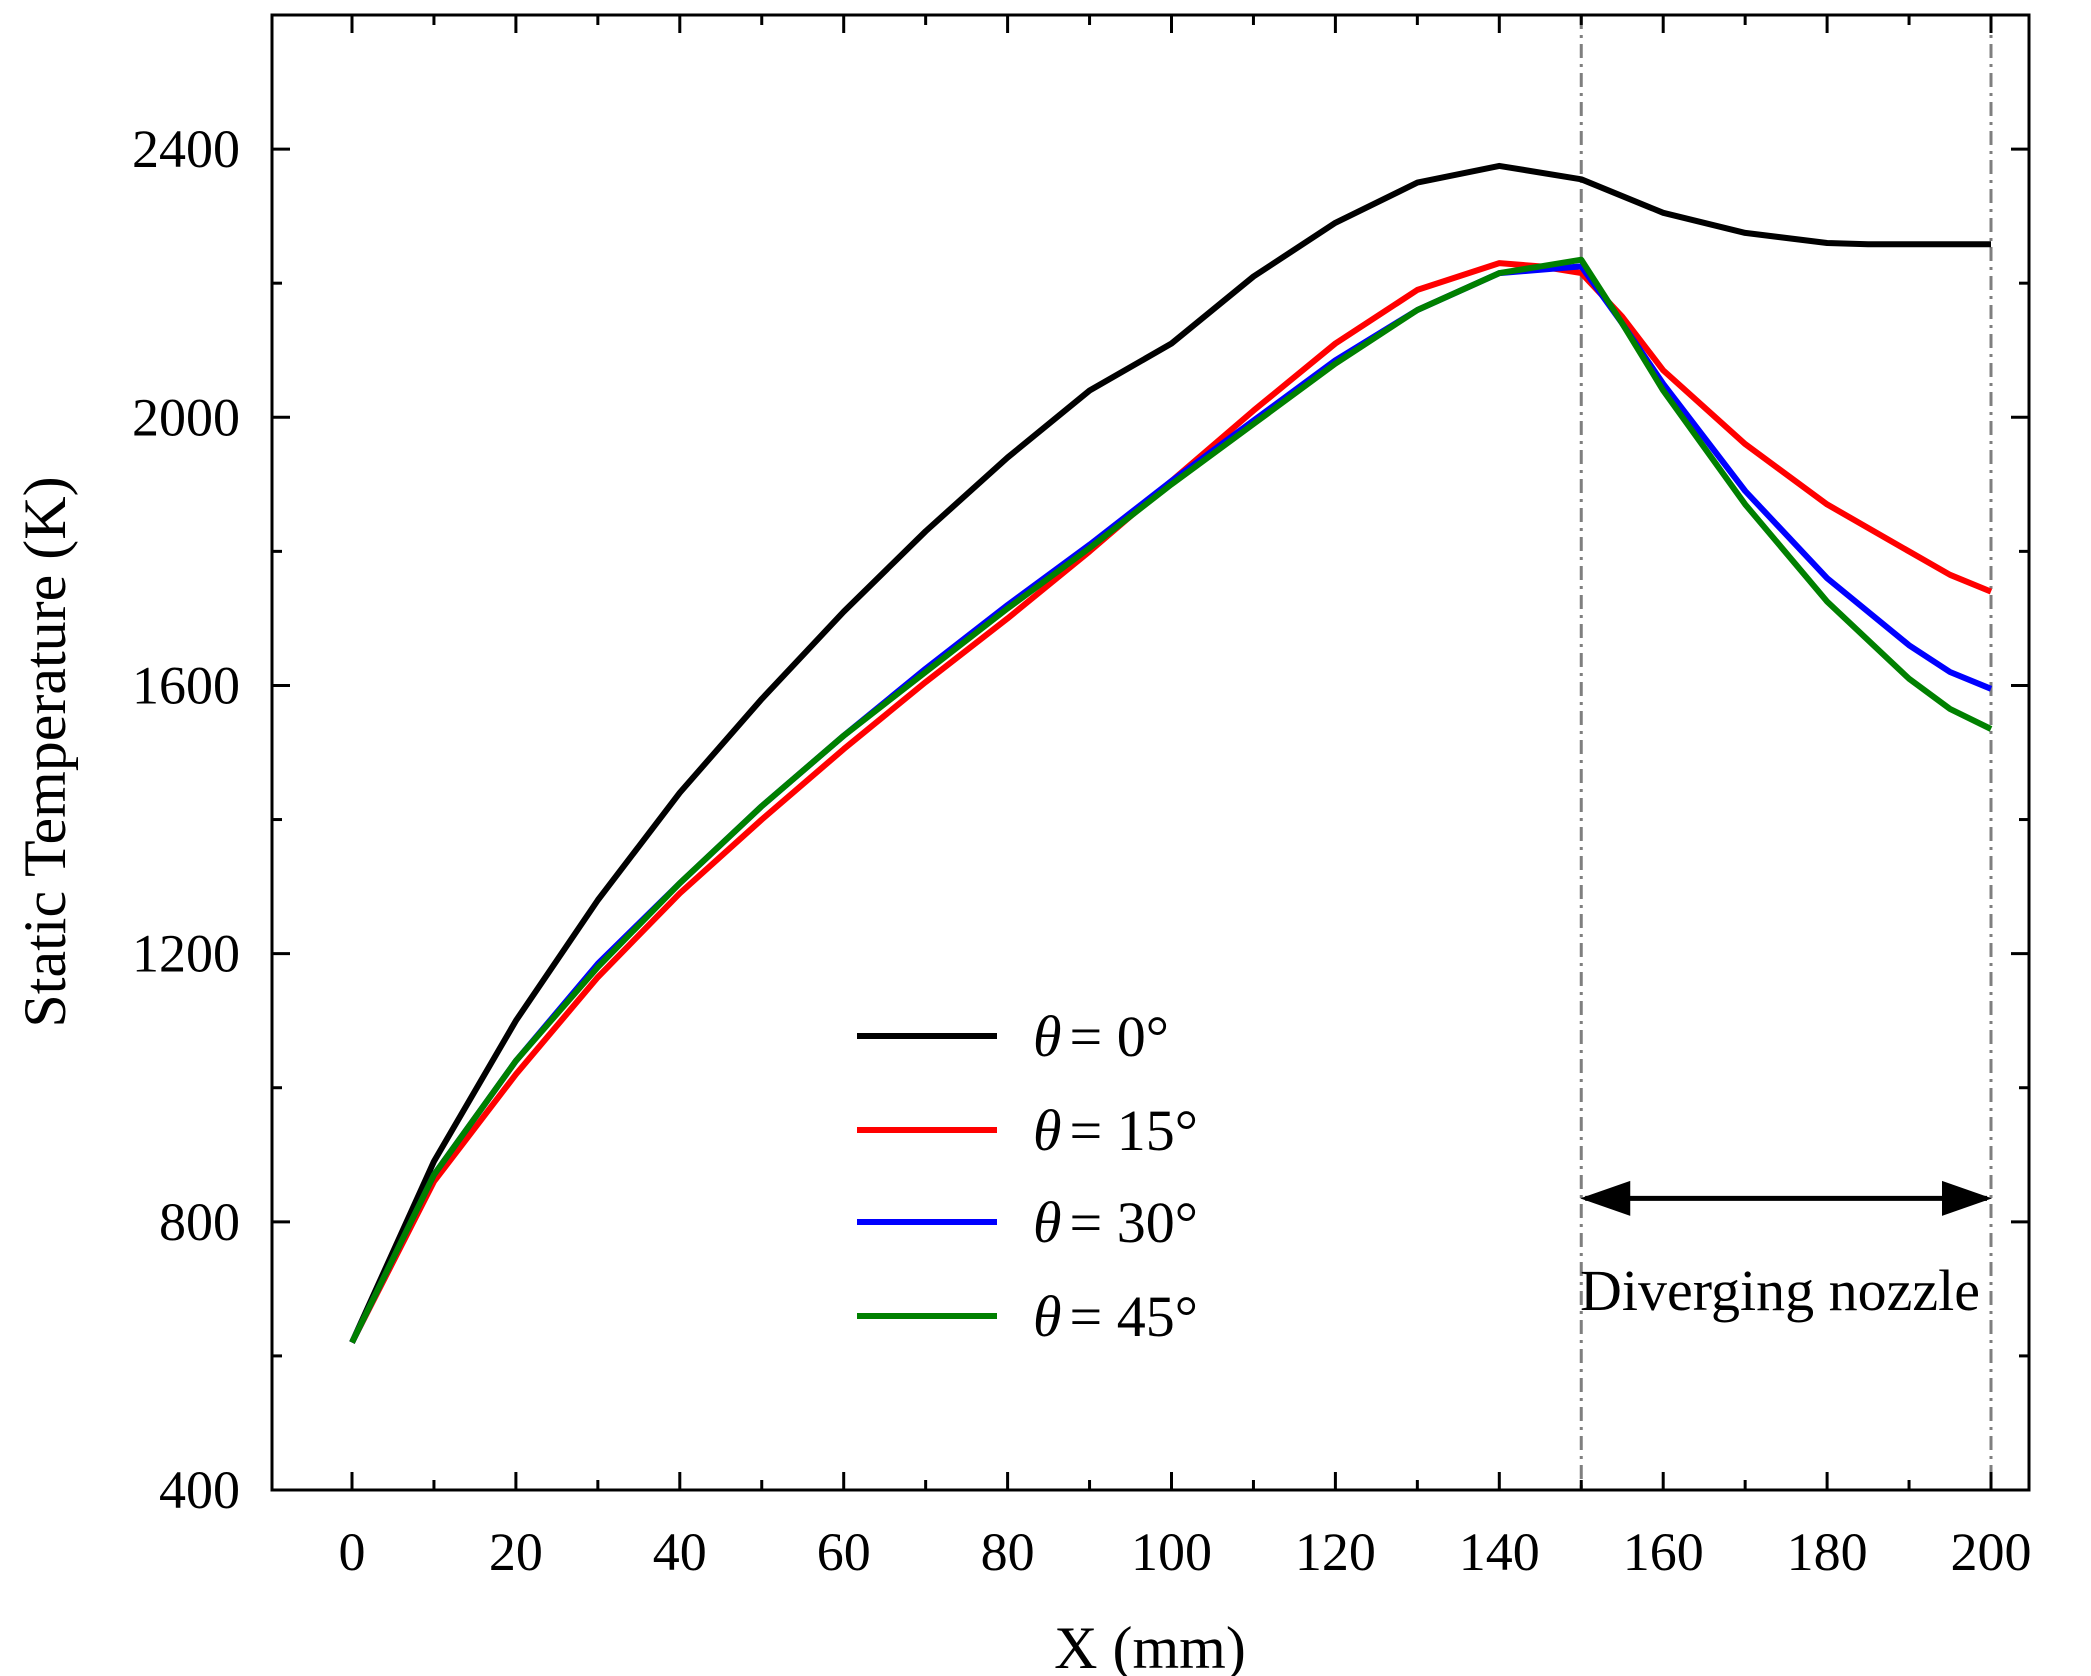  Describe the element at coordinates (199, 1490) in the screenshot. I see `y-tick-label: 400` at that location.